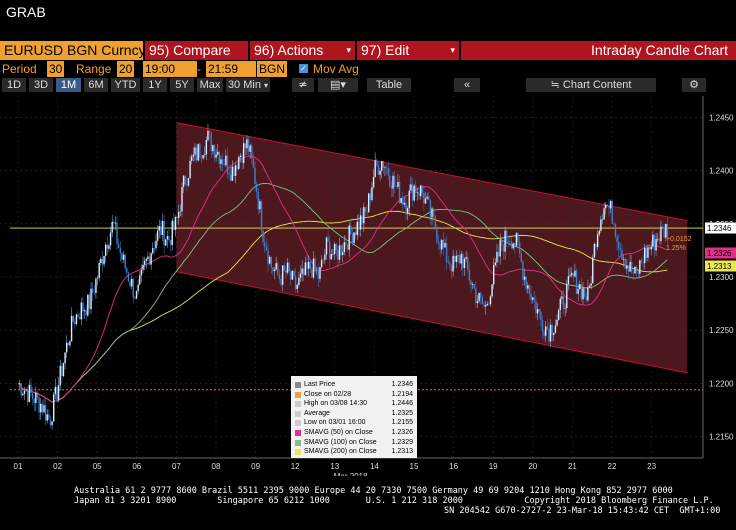  Describe the element at coordinates (289, 50) in the screenshot. I see `actions-label: 96) Actions` at that location.